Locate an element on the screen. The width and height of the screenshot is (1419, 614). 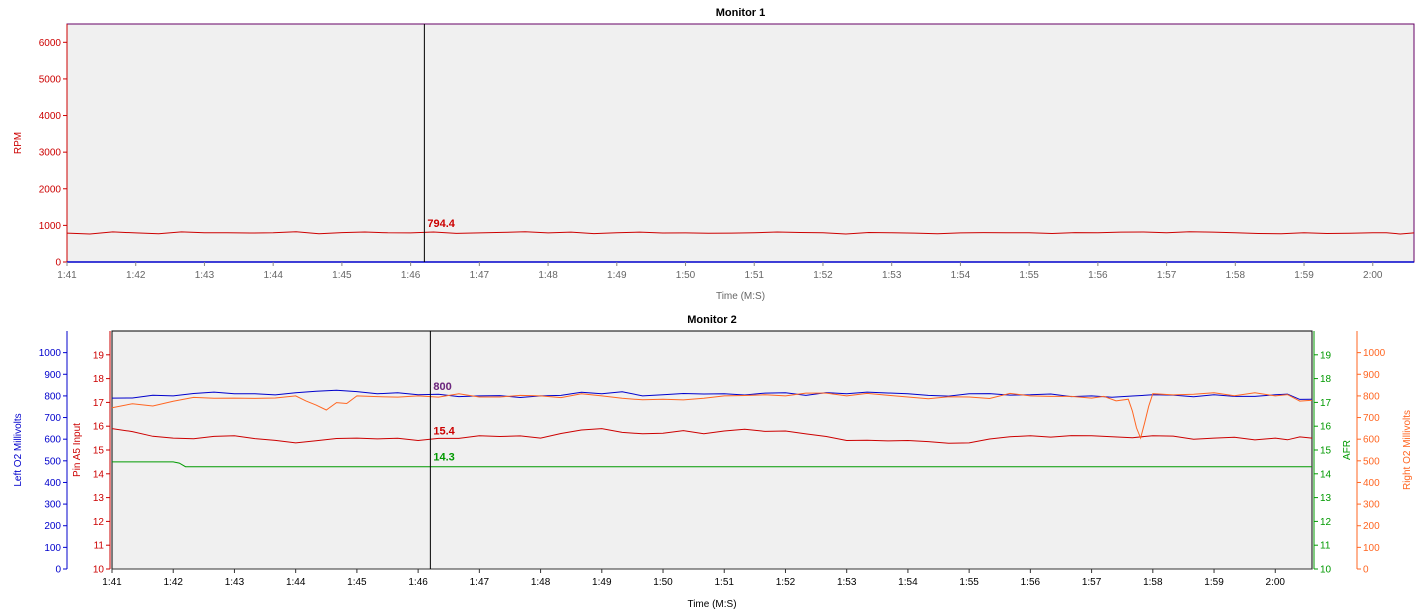
pin-a5-tick-label: 12 is located at coordinates (99, 522).